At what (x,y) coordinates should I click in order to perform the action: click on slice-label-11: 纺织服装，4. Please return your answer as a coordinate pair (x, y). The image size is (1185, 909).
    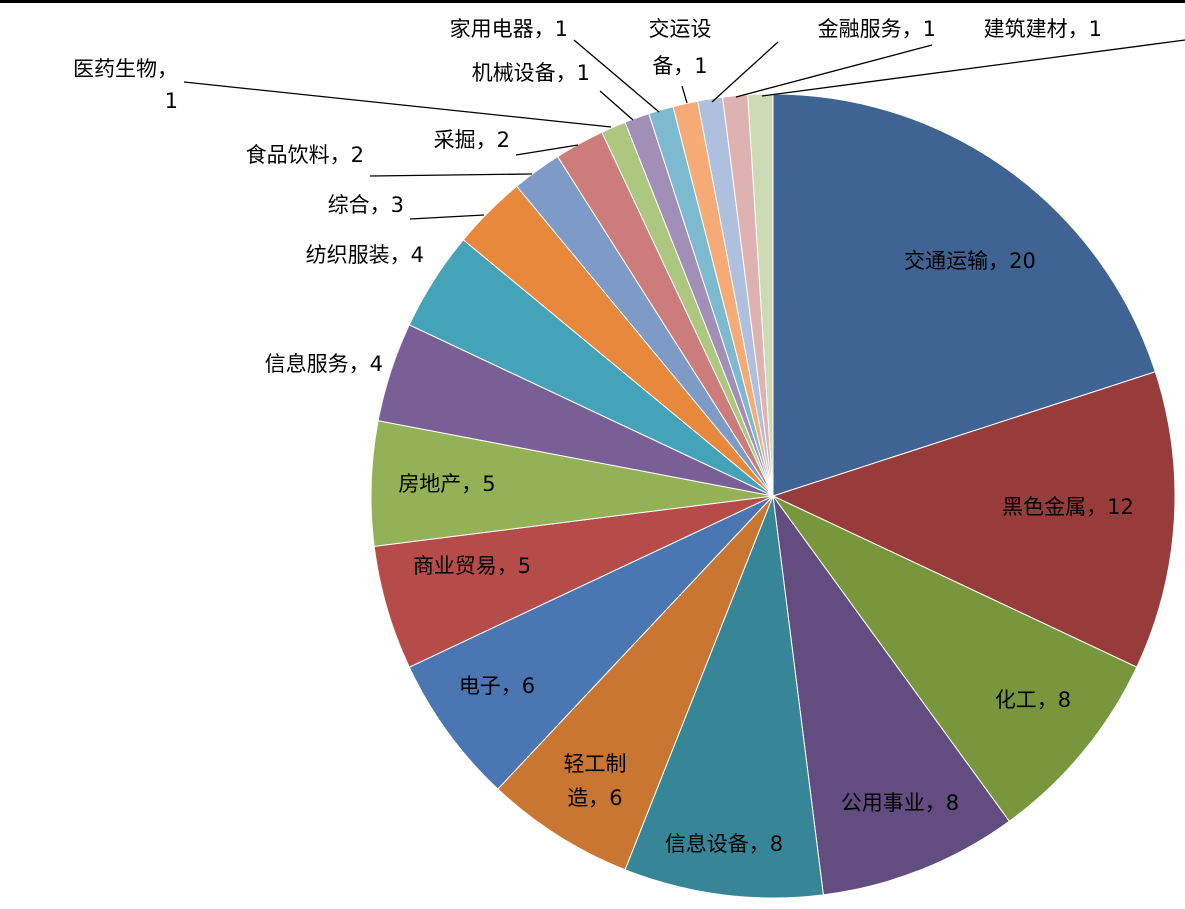
    Looking at the image, I should click on (365, 255).